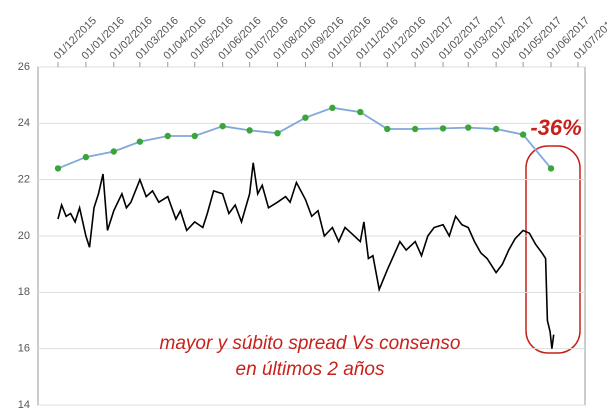 The width and height of the screenshot is (607, 411). Describe the element at coordinates (310, 369) in the screenshot. I see `annotation: en últimos 2 años` at that location.